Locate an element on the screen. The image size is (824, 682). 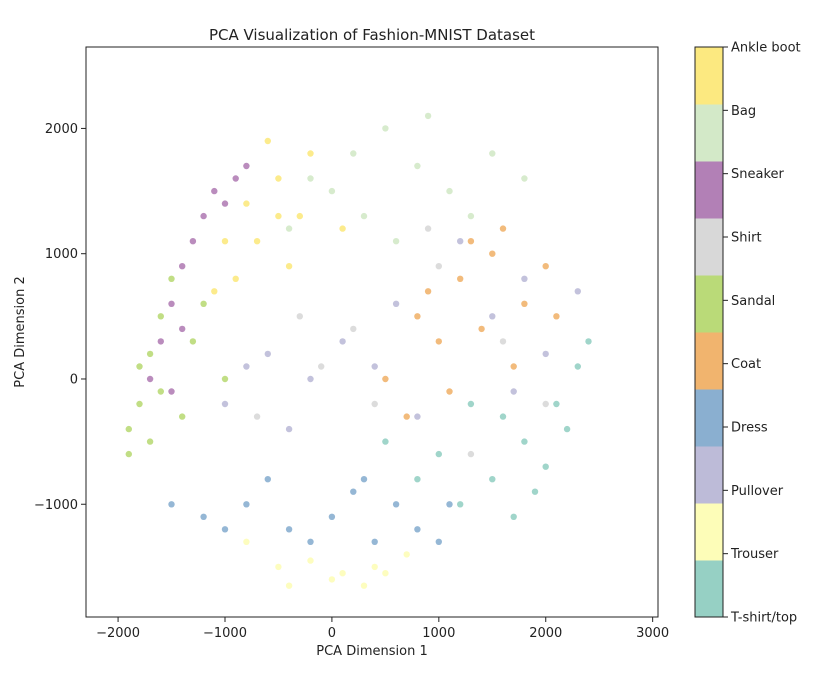
colorbar-label: Bag is located at coordinates (743, 111).